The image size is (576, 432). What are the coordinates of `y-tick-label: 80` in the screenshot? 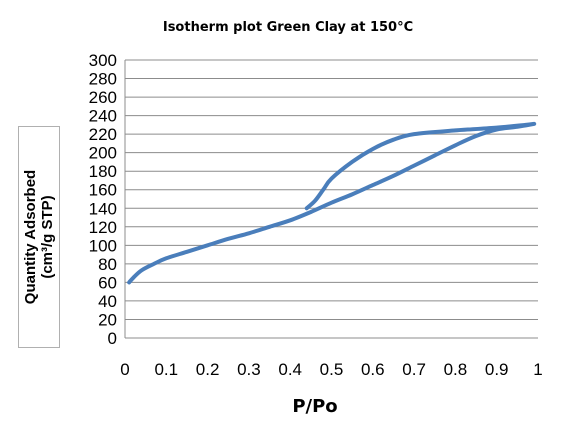 It's located at (107, 264).